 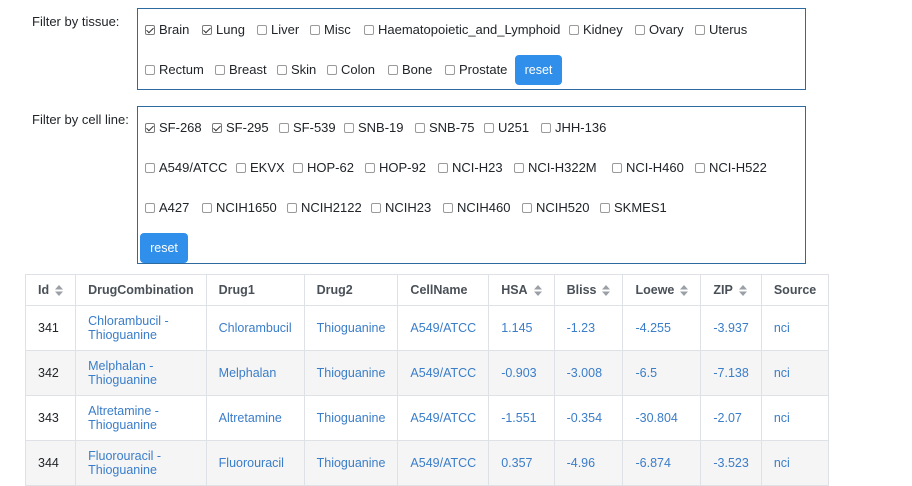 What do you see at coordinates (445, 127) in the screenshot?
I see `cellline-option-snb-75: SNB-75` at bounding box center [445, 127].